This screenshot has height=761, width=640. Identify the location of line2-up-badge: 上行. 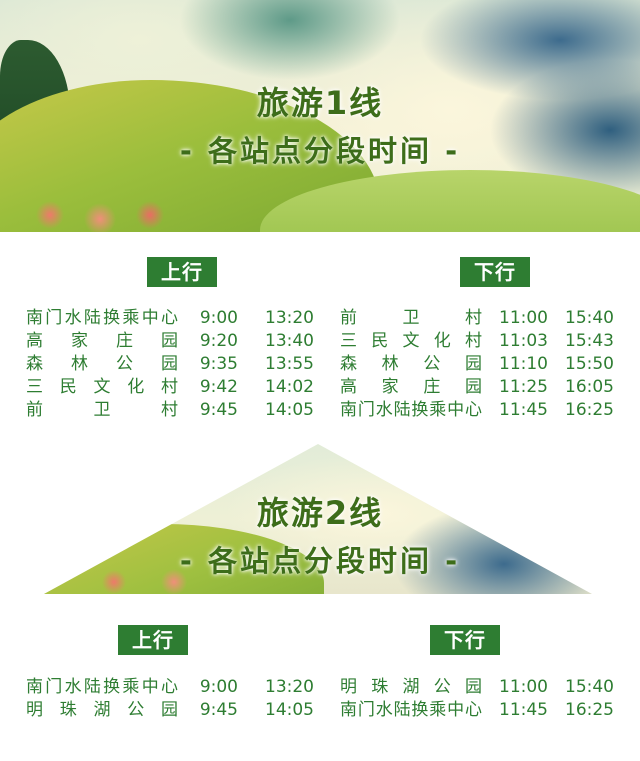
(153, 640).